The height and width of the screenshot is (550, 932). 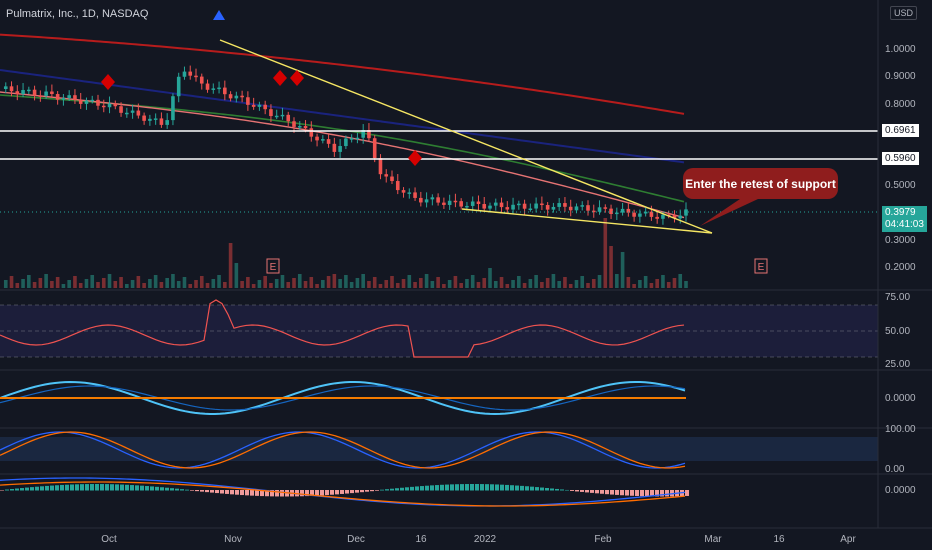 I want to click on callout-arrow, so click(x=729, y=212).